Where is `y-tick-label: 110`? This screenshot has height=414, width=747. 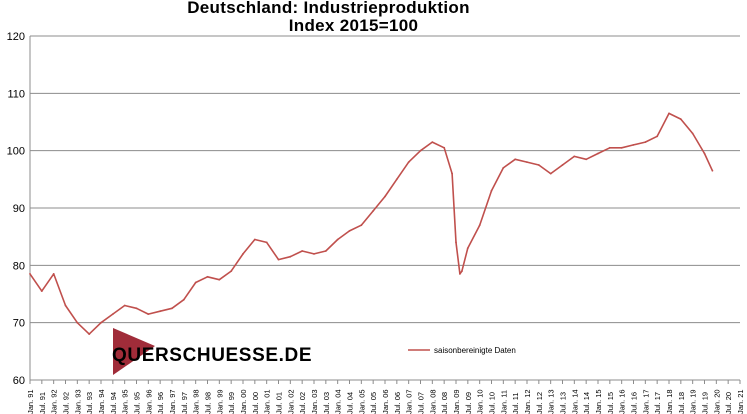 y-tick-label: 110 is located at coordinates (16, 94).